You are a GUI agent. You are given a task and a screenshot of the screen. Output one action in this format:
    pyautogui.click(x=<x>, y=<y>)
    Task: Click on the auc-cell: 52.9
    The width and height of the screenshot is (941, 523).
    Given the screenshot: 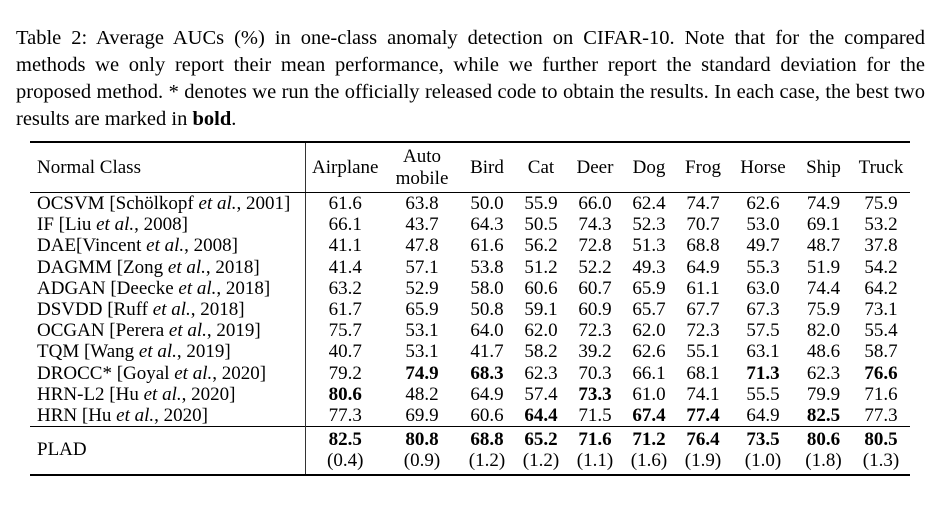 What is the action you would take?
    pyautogui.click(x=422, y=288)
    